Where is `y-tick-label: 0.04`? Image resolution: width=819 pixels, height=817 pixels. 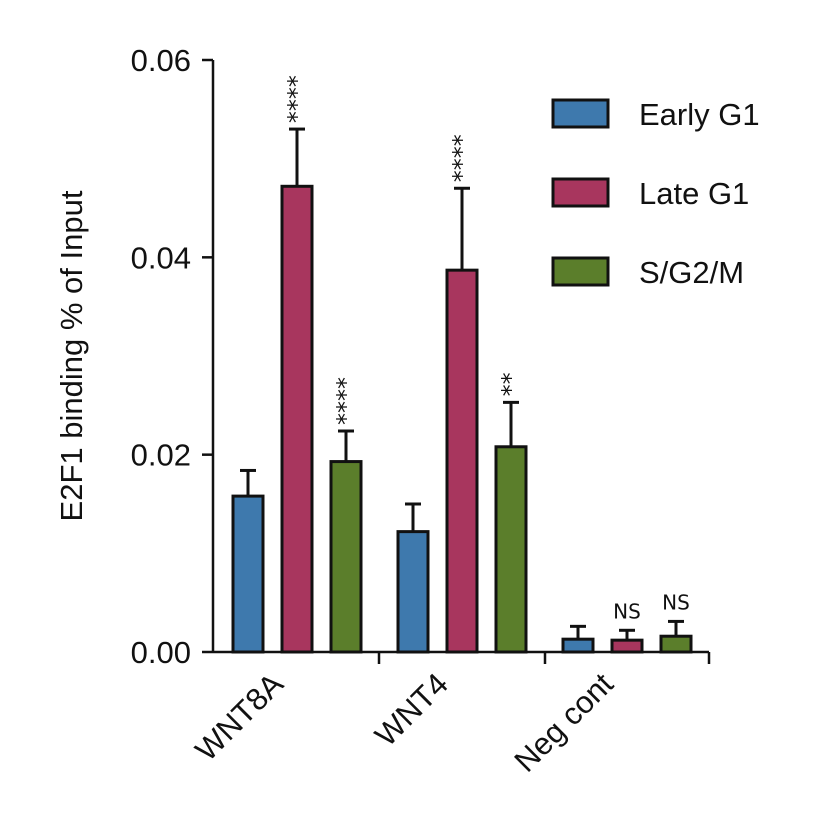
y-tick-label: 0.04 is located at coordinates (161, 257).